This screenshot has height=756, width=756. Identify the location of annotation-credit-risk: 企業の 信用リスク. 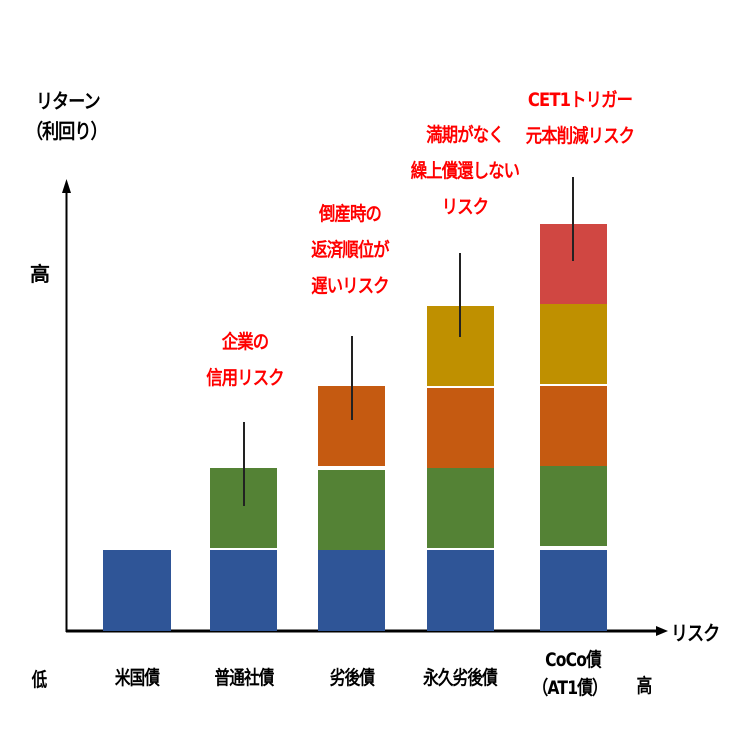
(245, 360).